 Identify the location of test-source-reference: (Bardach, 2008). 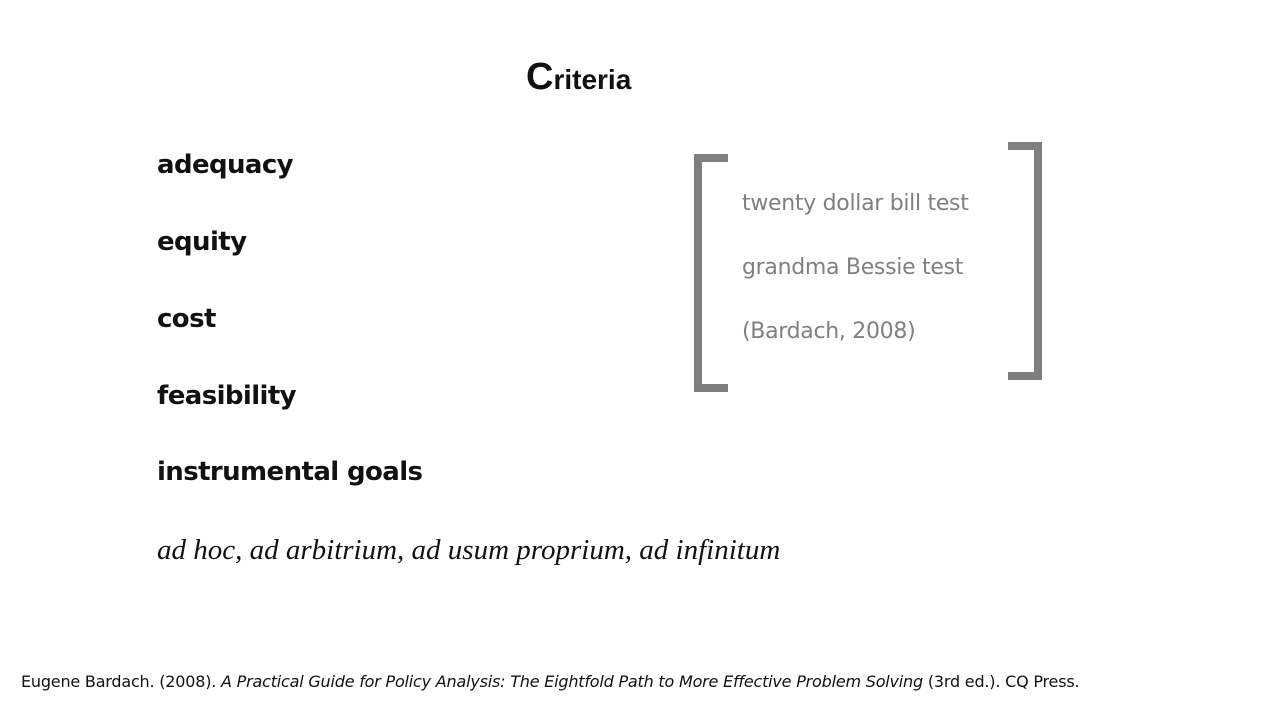
(829, 331).